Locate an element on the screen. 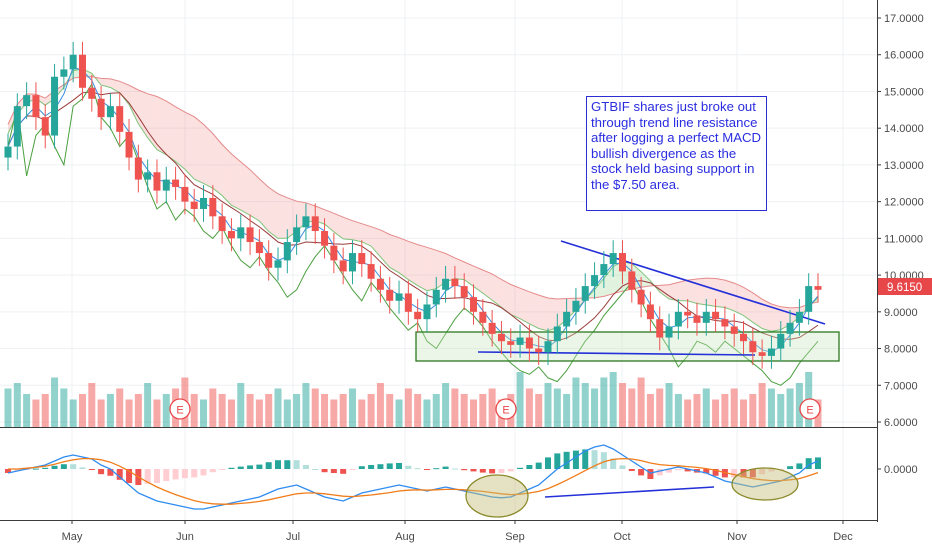 The width and height of the screenshot is (932, 550). signal-line is located at coordinates (413, 481).